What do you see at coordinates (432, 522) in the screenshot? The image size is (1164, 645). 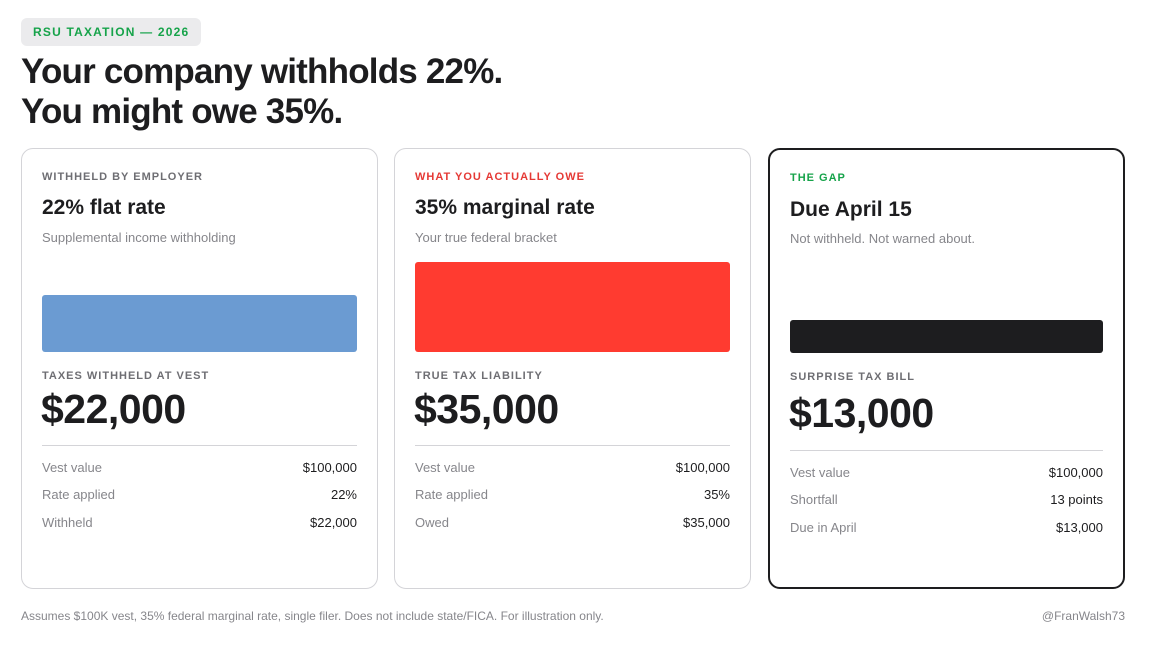 I see `detail-label: Owed` at bounding box center [432, 522].